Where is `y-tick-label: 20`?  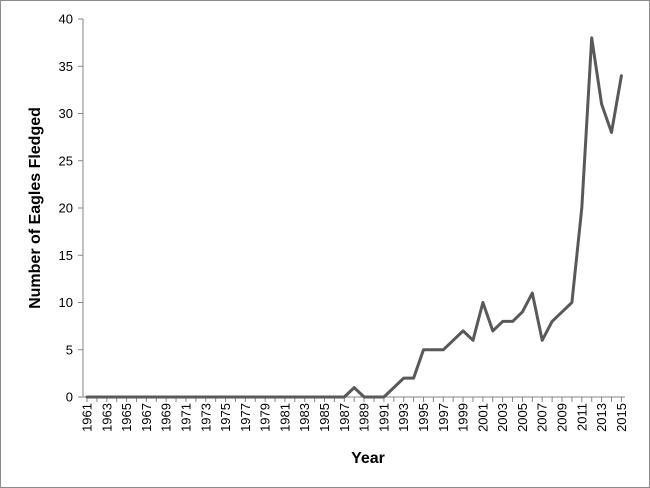
y-tick-label: 20 is located at coordinates (66, 208).